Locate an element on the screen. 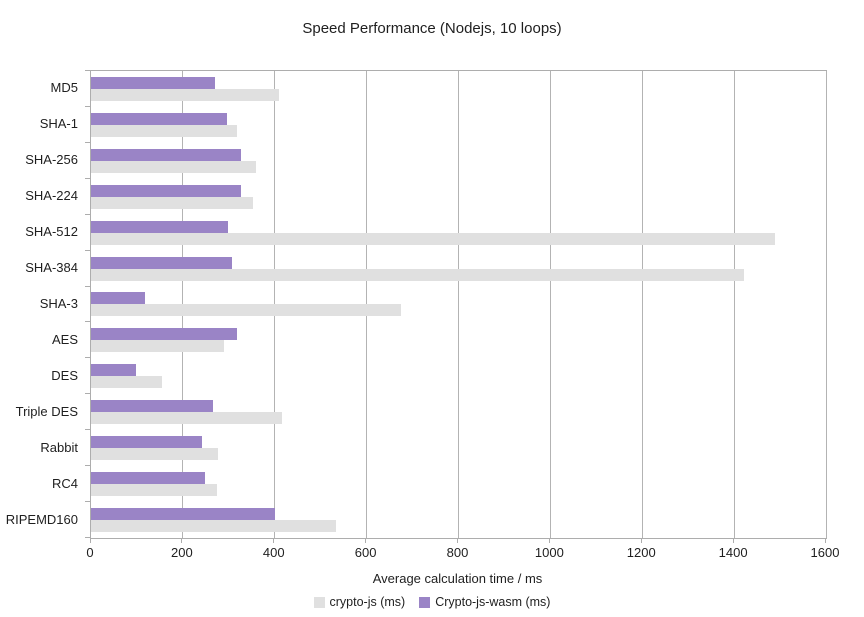 The image size is (864, 617). y-axis-label-aes: AES is located at coordinates (64, 339).